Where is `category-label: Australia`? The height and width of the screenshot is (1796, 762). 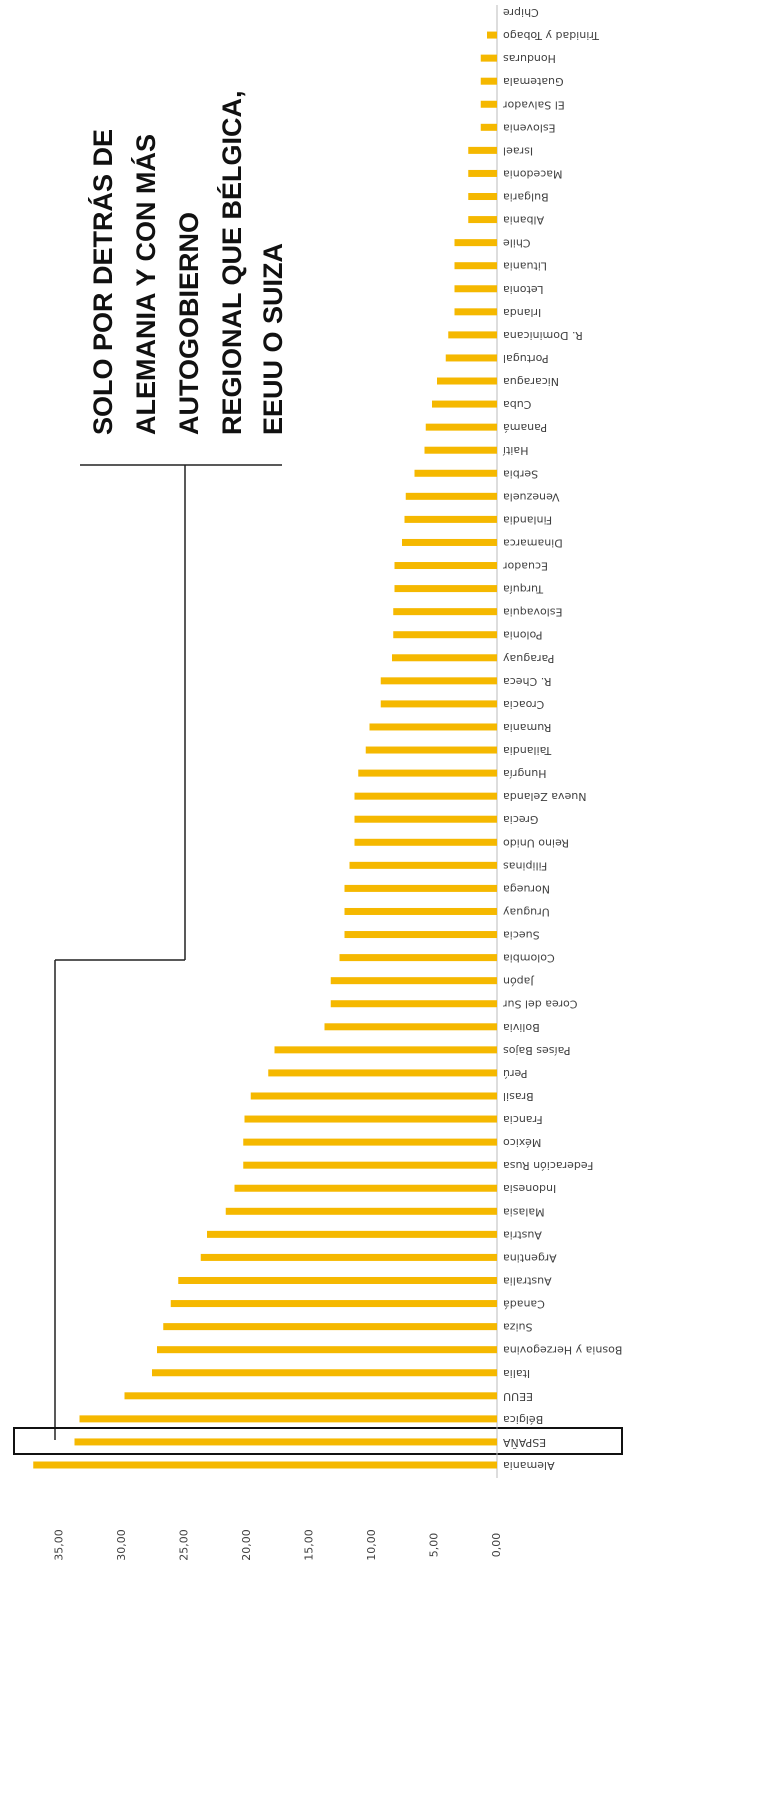
category-label: Australia is located at coordinates (527, 1280).